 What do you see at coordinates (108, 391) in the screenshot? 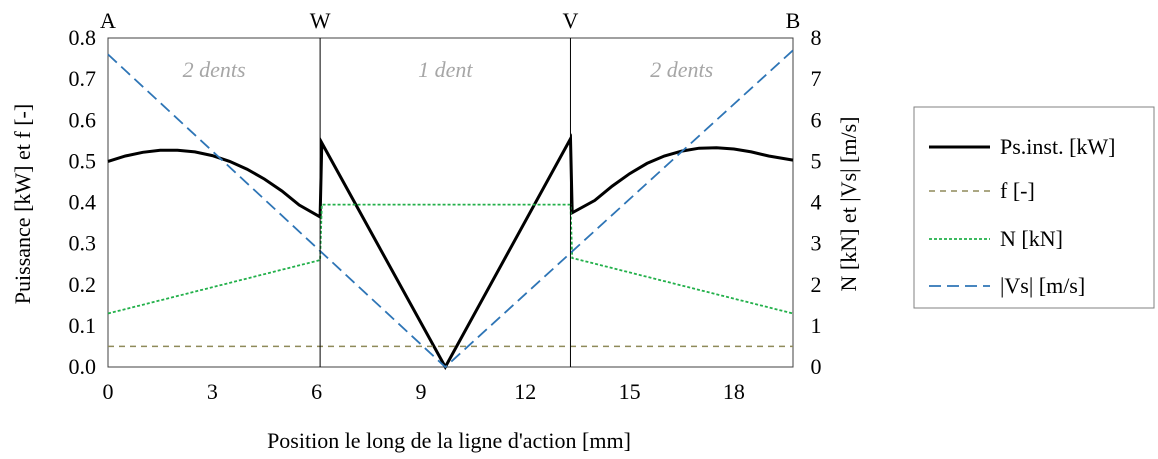
I see `x-tick-label: 0` at bounding box center [108, 391].